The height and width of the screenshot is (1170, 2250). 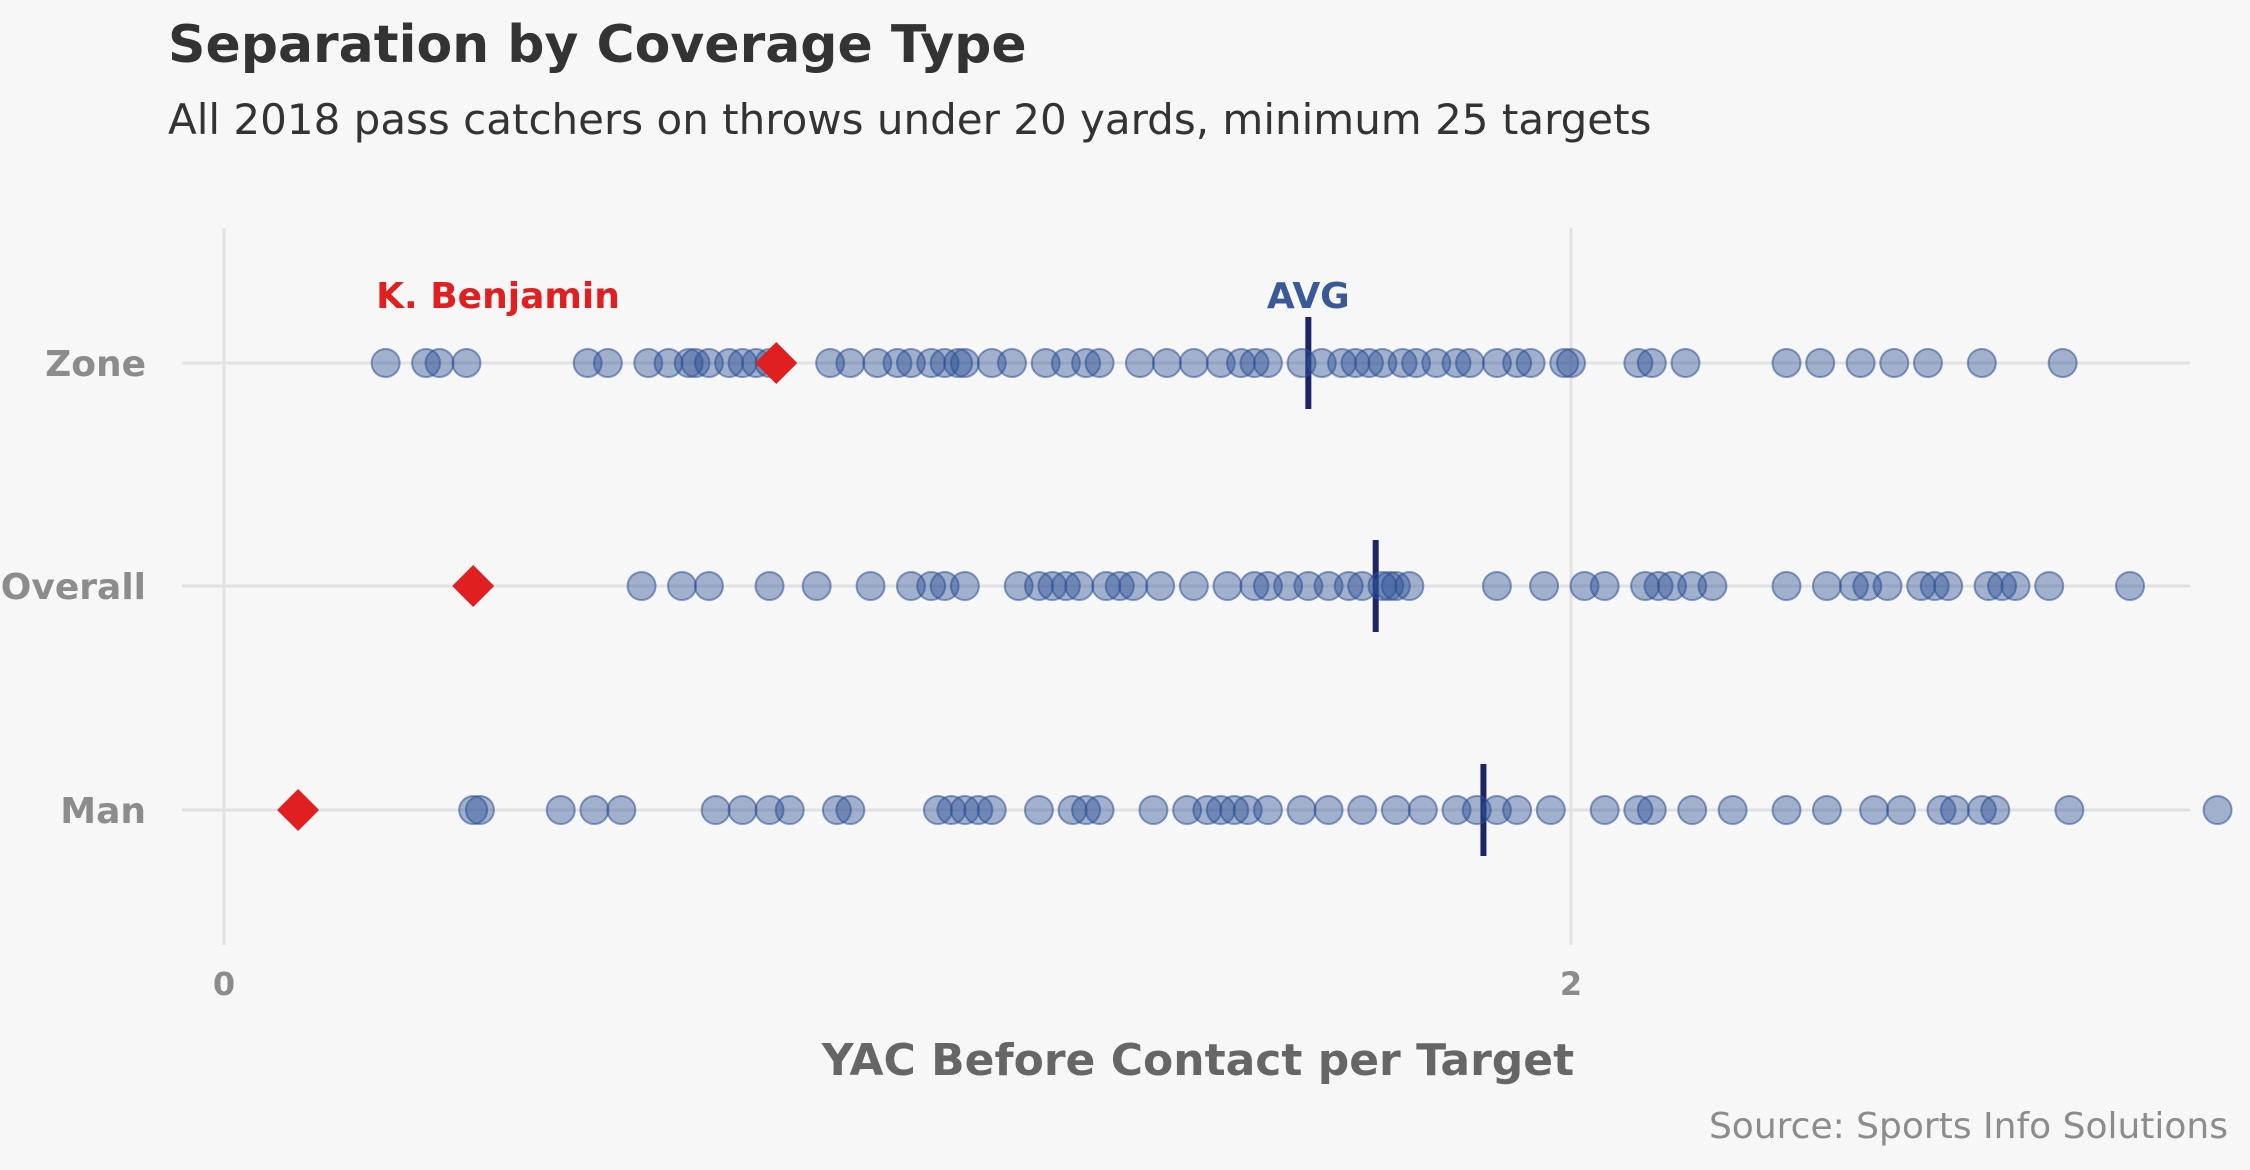 I want to click on category-label-man: Man, so click(x=103, y=811).